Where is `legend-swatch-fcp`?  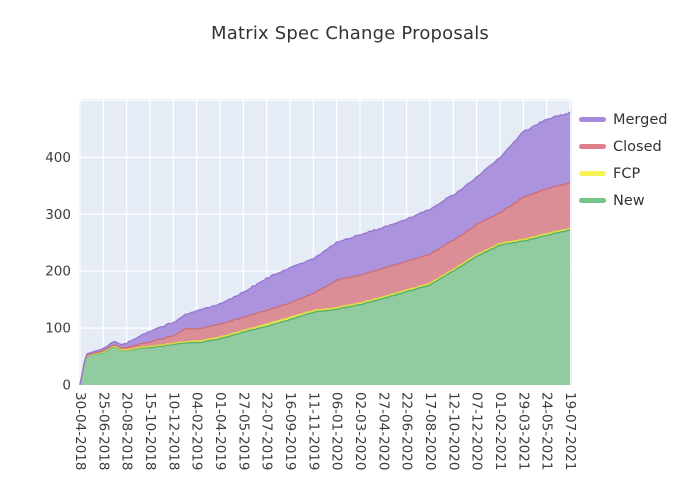
legend-swatch-fcp is located at coordinates (592, 173).